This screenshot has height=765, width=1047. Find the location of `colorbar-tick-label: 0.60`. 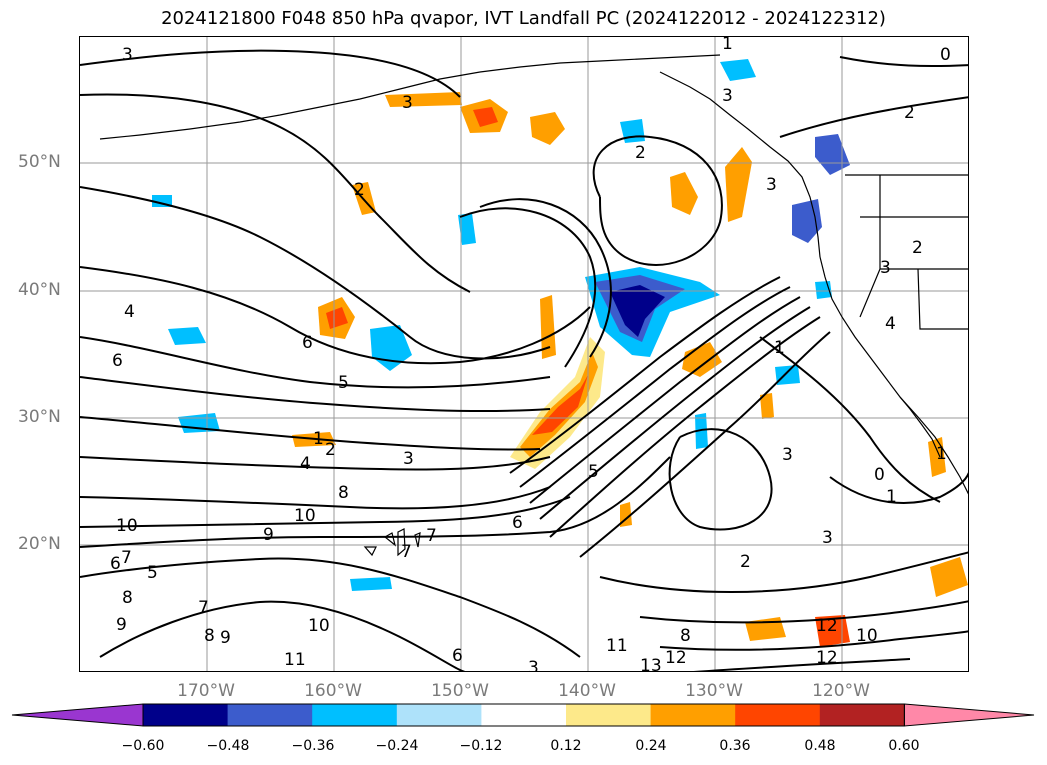

colorbar-tick-label: 0.60 is located at coordinates (904, 746).